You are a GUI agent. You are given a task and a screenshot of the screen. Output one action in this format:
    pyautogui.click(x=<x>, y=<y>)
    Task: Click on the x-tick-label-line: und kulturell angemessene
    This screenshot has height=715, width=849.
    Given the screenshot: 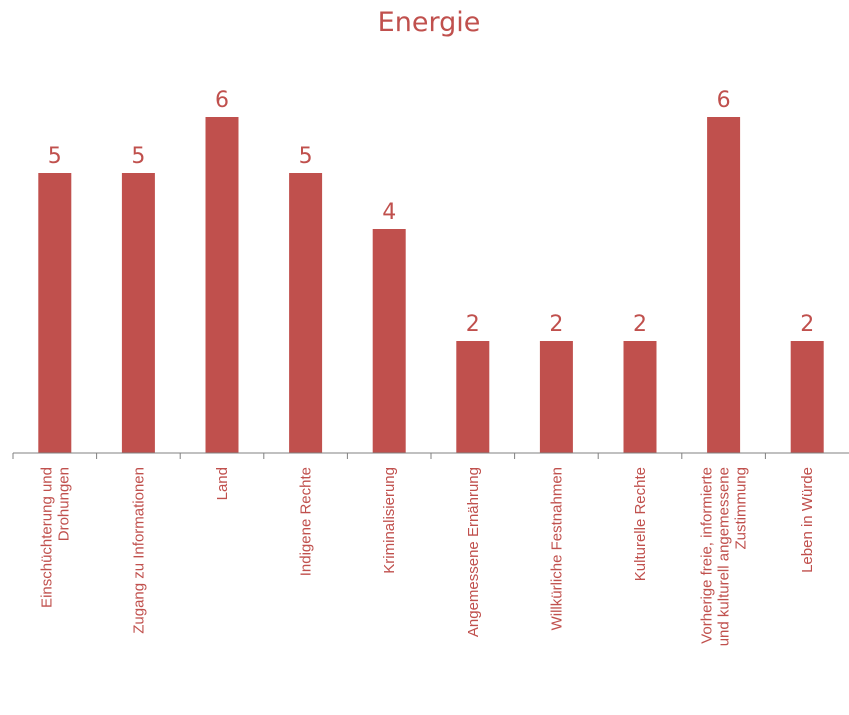 What is the action you would take?
    pyautogui.click(x=724, y=556)
    